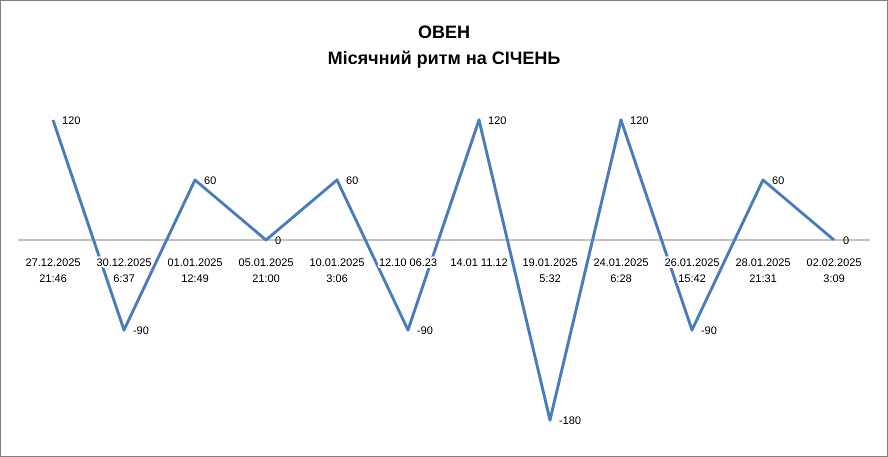  Describe the element at coordinates (337, 271) in the screenshot. I see `x-tick-label: 10.01.2025 3:06` at that location.